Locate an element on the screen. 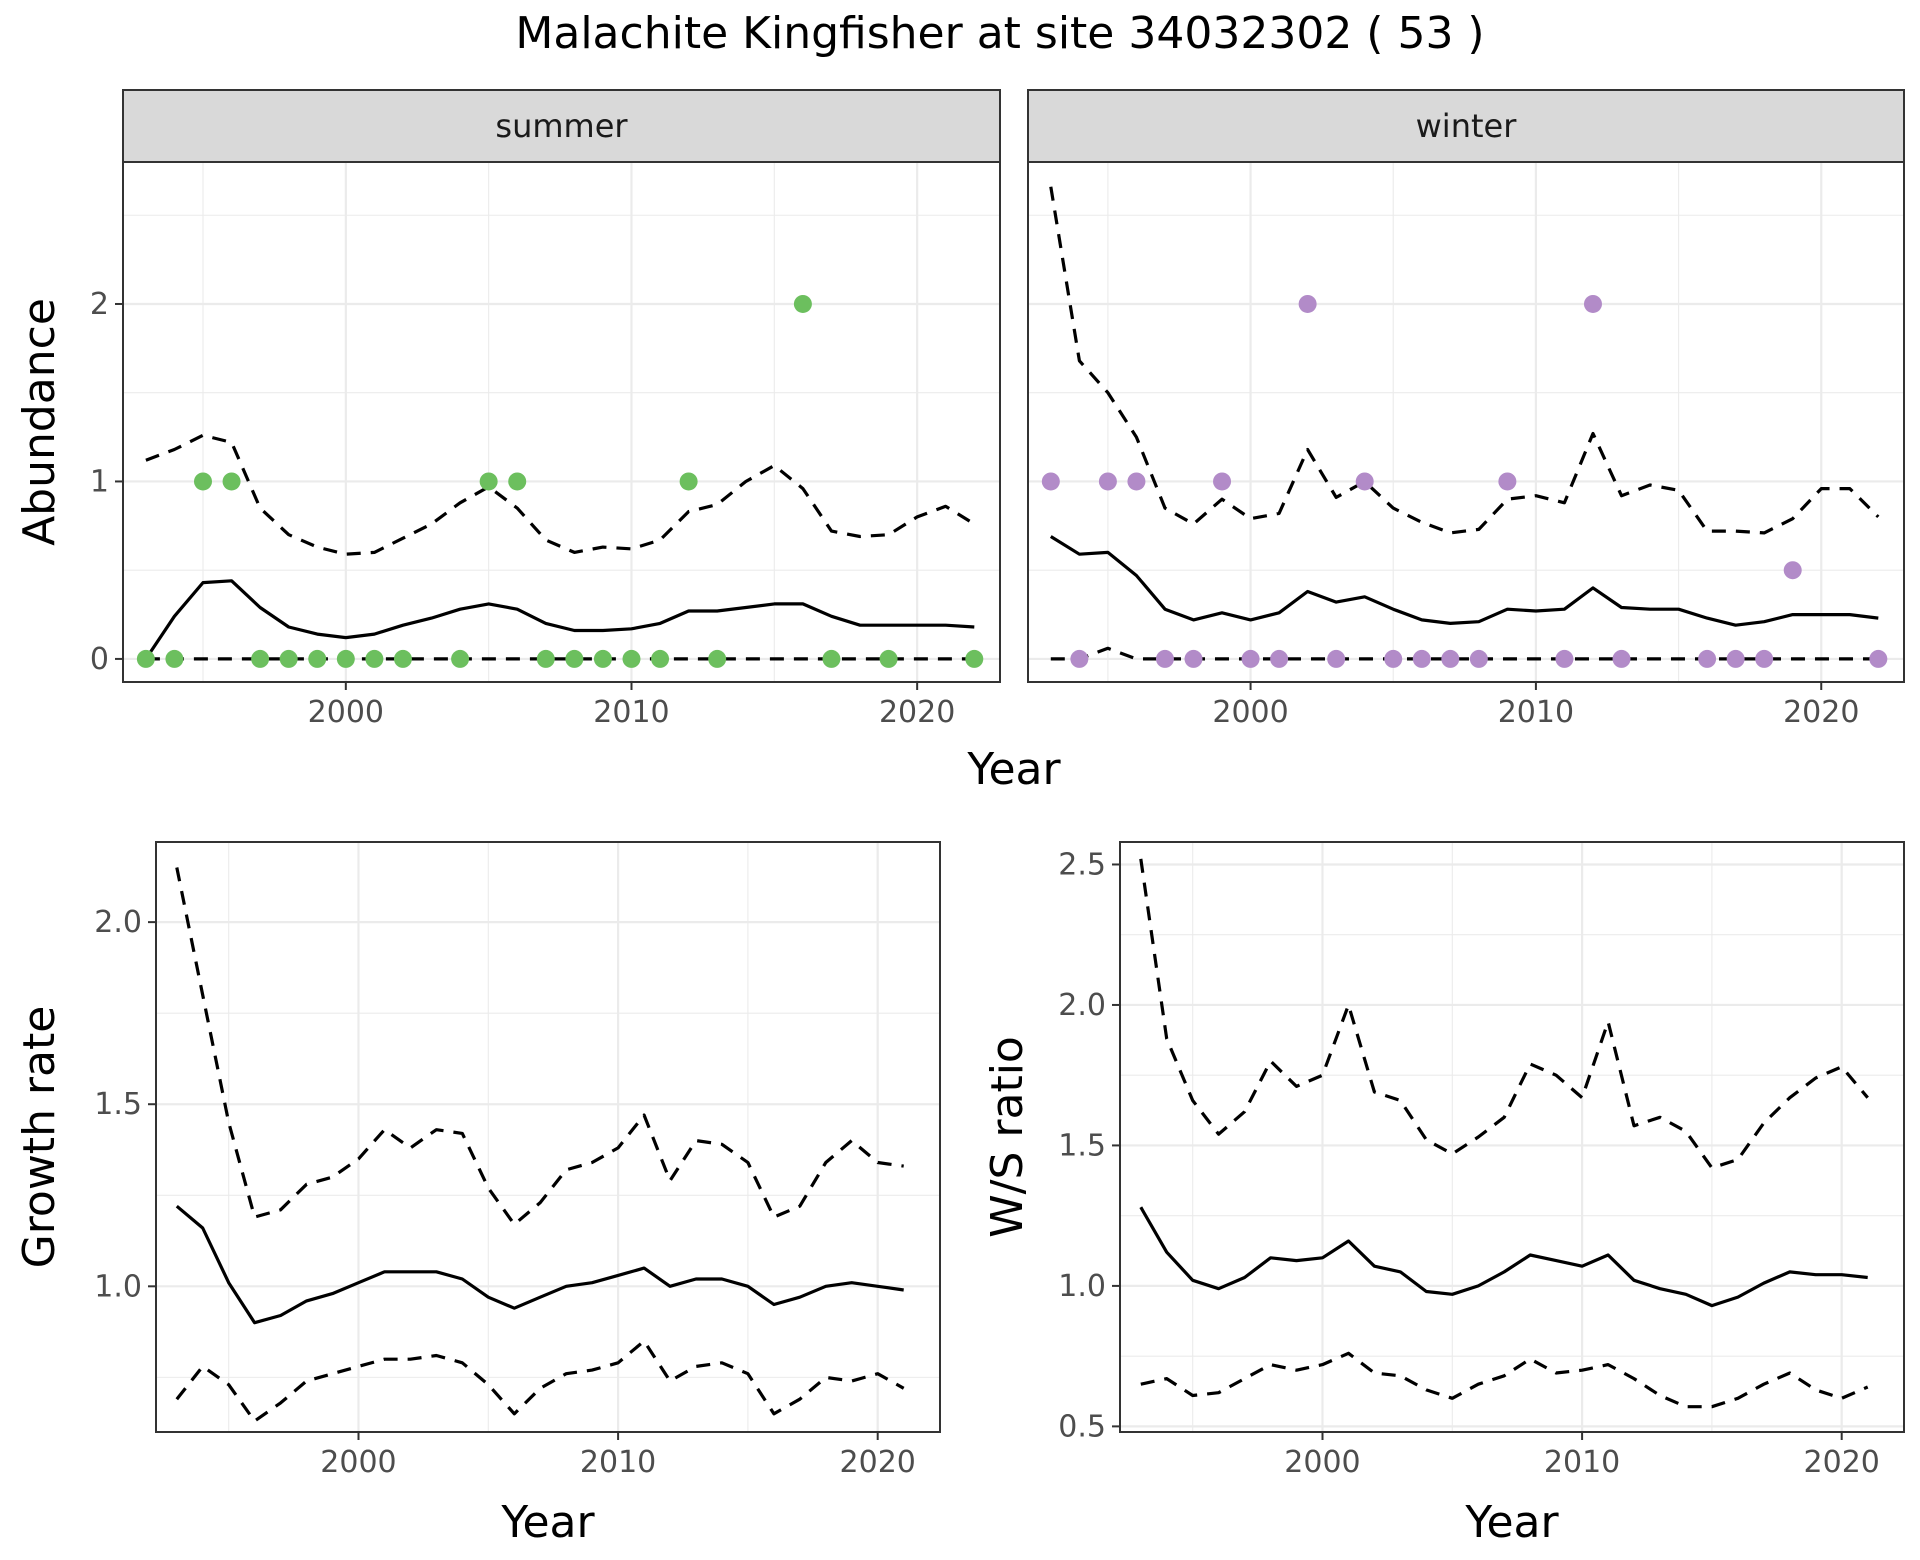  y-ticks-abundance: 0 1 2 is located at coordinates (106, 482).